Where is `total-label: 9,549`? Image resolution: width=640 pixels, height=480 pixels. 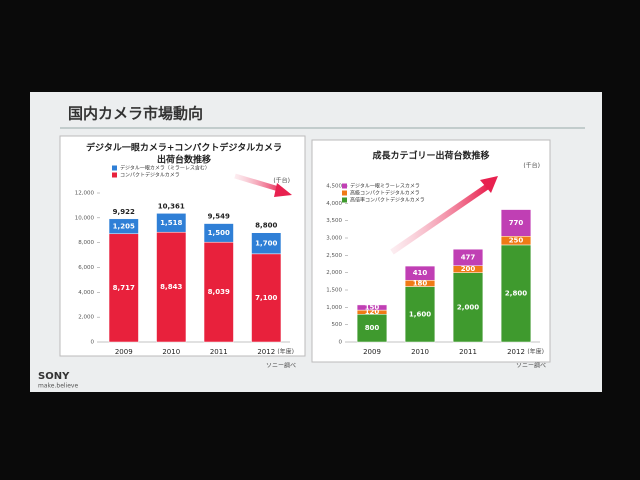 total-label: 9,549 is located at coordinates (219, 216).